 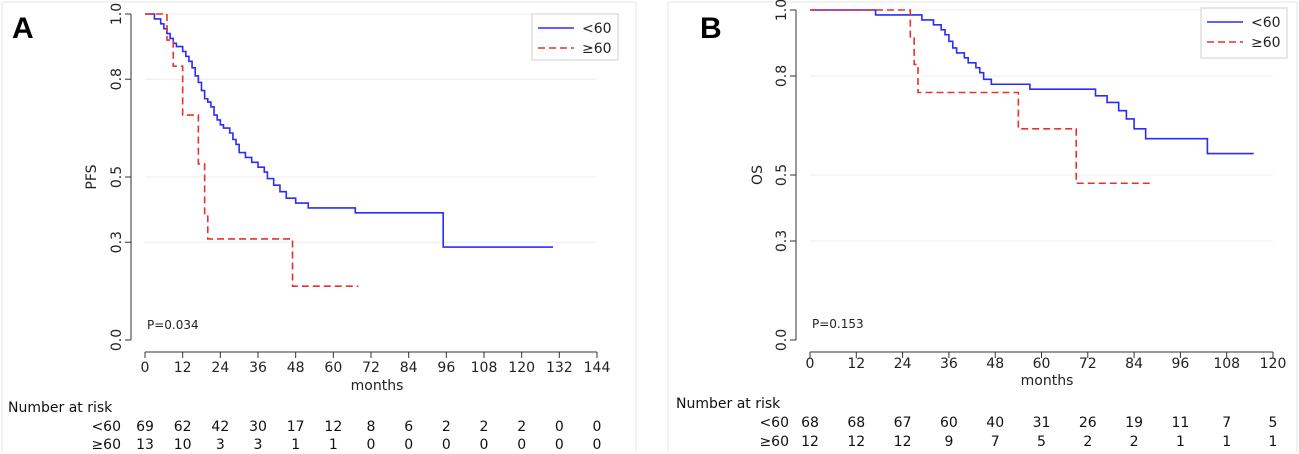 What do you see at coordinates (408, 427) in the screenshot?
I see `risk-count: 6` at bounding box center [408, 427].